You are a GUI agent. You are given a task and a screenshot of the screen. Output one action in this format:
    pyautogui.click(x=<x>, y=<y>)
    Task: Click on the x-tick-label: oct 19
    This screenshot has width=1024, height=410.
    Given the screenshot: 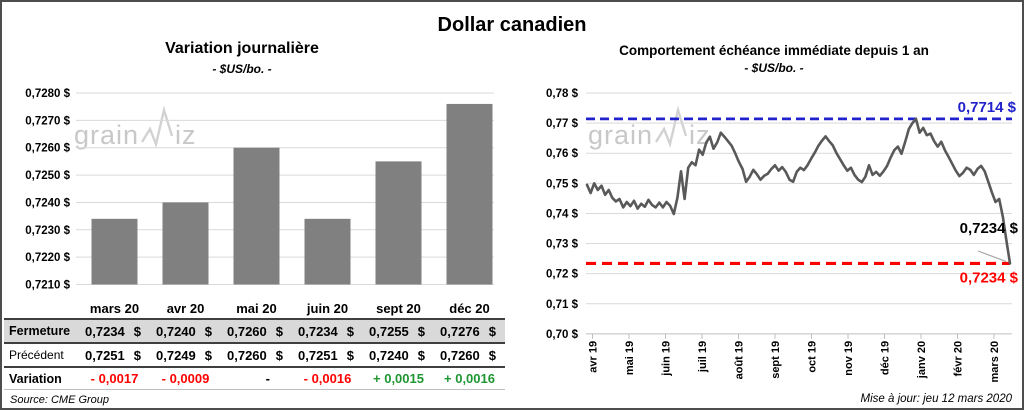 What is the action you would take?
    pyautogui.click(x=813, y=357)
    